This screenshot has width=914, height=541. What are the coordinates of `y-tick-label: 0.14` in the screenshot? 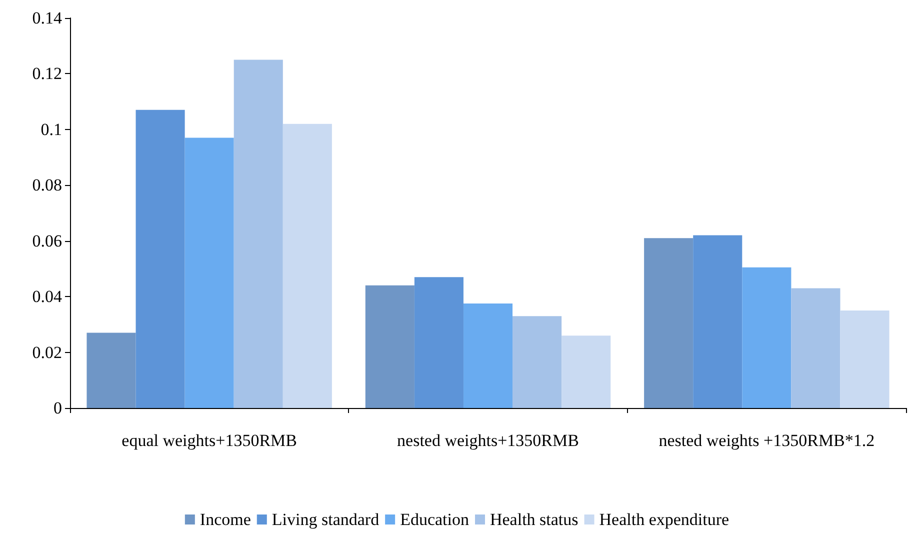 It's located at (47, 18).